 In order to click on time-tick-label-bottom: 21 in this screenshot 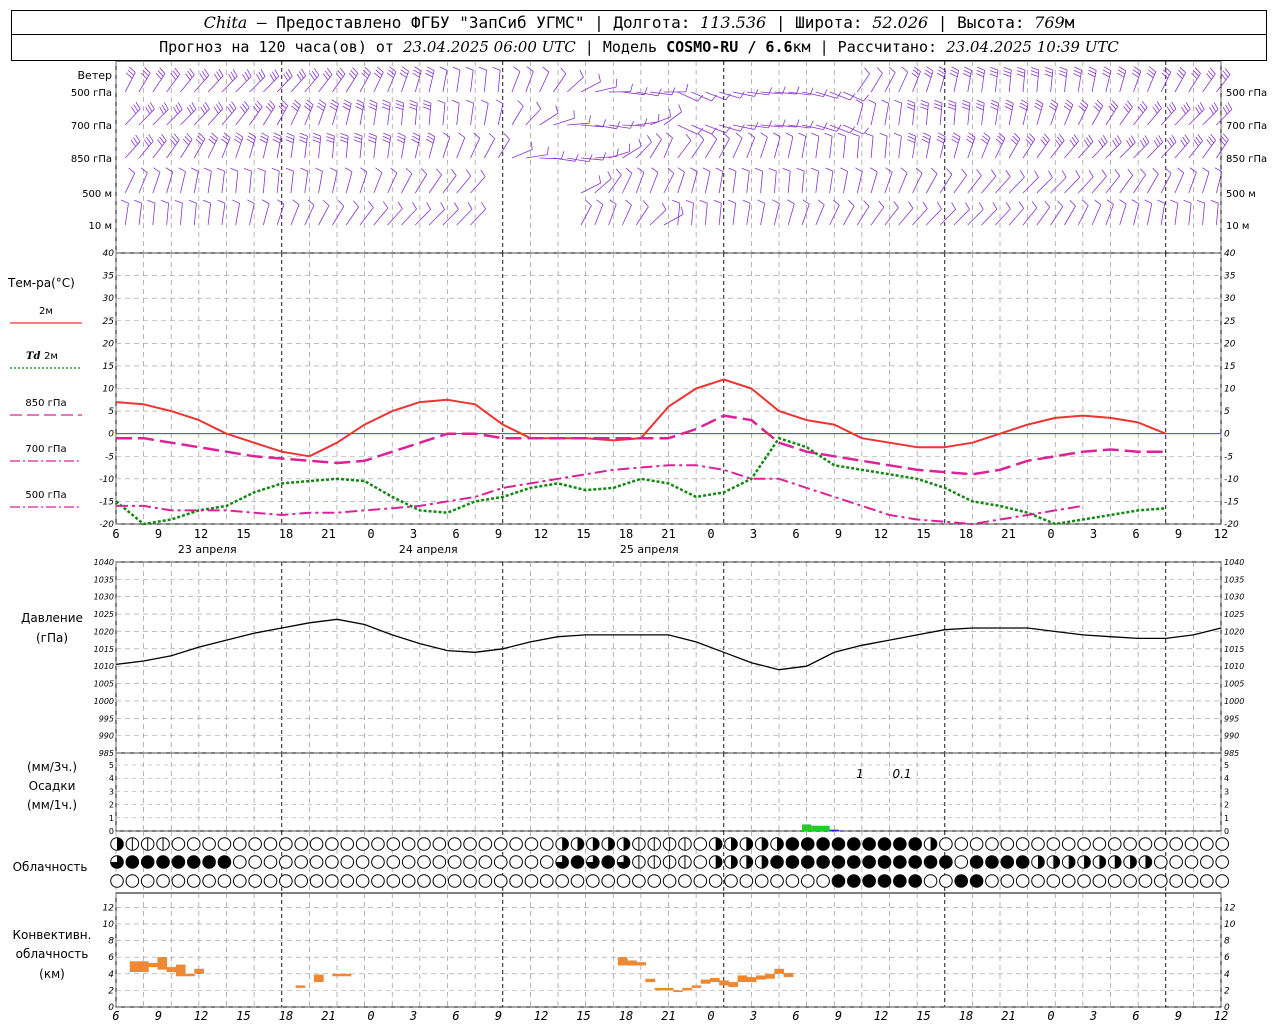, I will do `click(668, 1016)`.